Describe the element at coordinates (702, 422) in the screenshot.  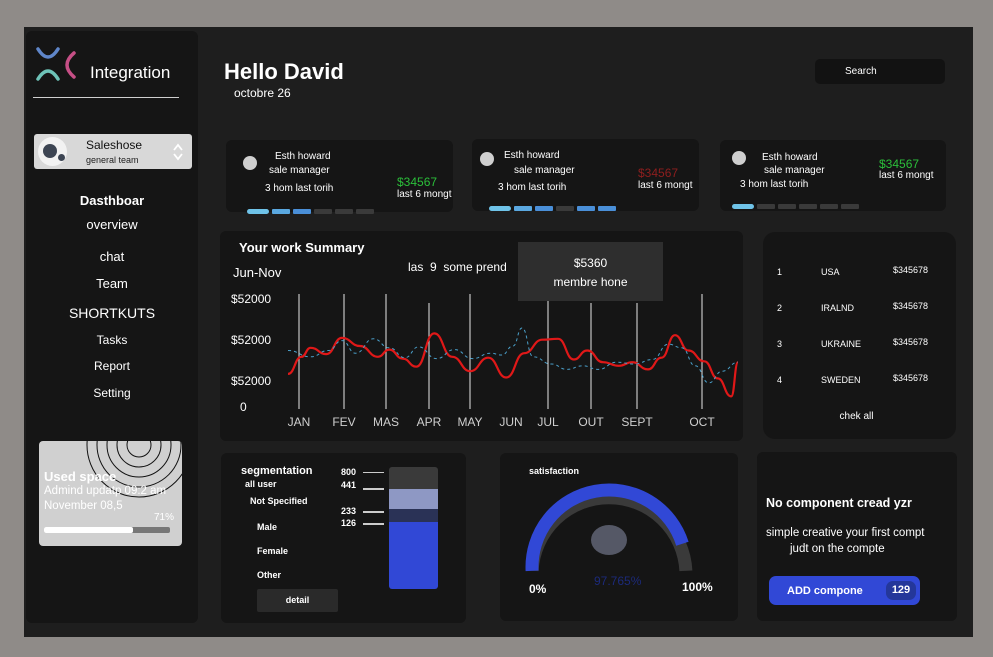
I see `x-tick-label: OCT` at that location.